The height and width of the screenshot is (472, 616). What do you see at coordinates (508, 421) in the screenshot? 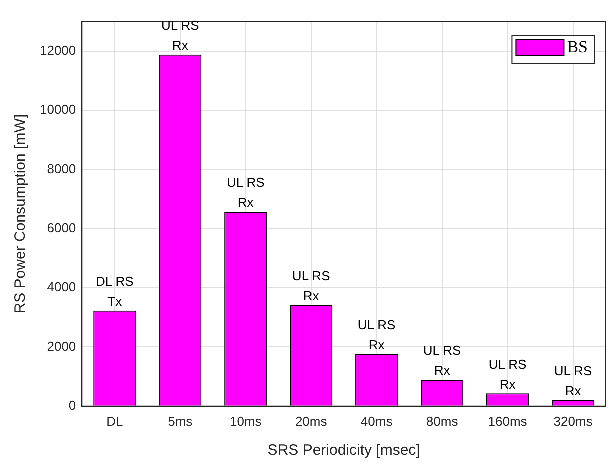
I see `x-tick-label: 160ms` at bounding box center [508, 421].